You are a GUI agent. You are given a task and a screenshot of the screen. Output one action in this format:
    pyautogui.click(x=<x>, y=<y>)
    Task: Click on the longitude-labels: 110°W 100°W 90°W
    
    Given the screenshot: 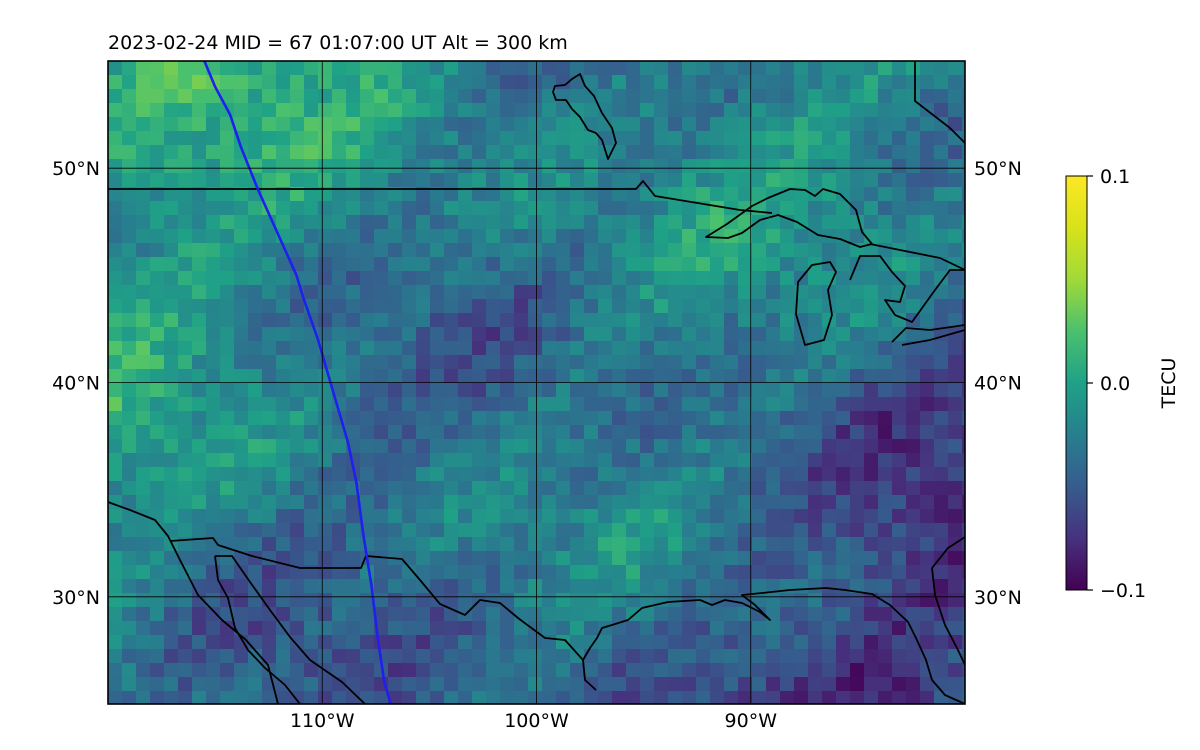 What is the action you would take?
    pyautogui.click(x=533, y=721)
    